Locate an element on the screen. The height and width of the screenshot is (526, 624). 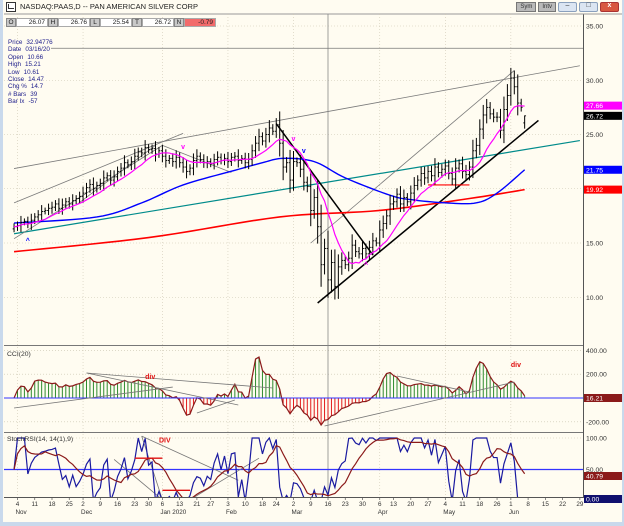
data-window-value: 32.94776 is located at coordinates (39, 42).